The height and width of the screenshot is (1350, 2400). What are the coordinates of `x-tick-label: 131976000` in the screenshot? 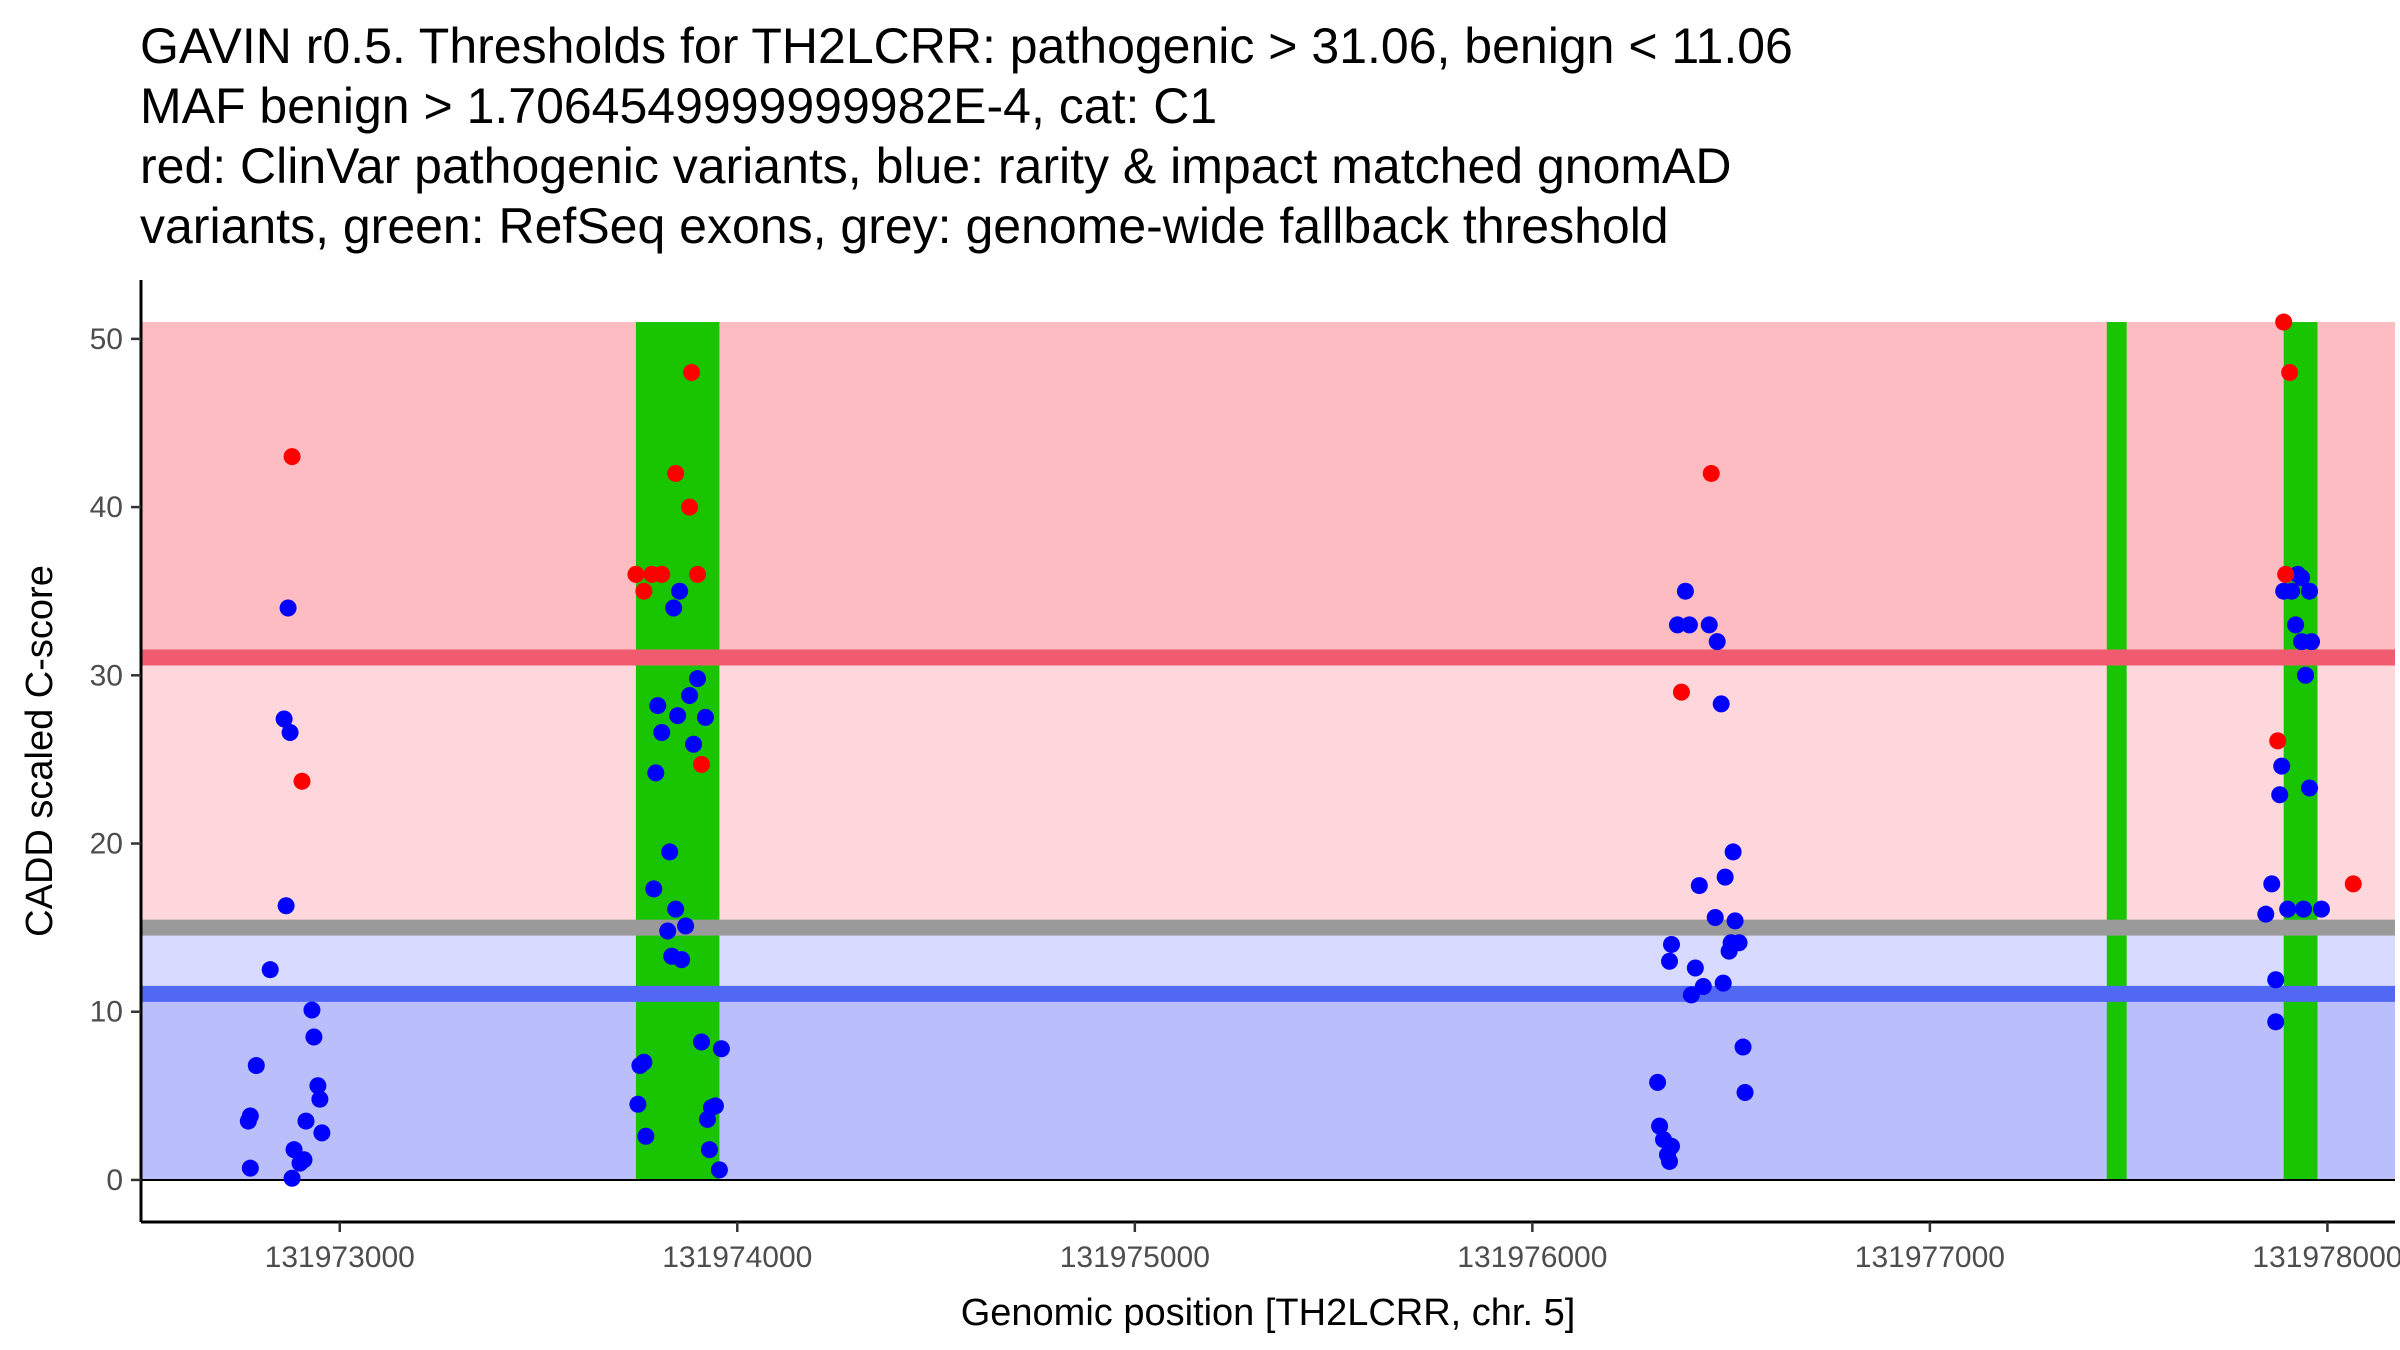 It's located at (1532, 1257).